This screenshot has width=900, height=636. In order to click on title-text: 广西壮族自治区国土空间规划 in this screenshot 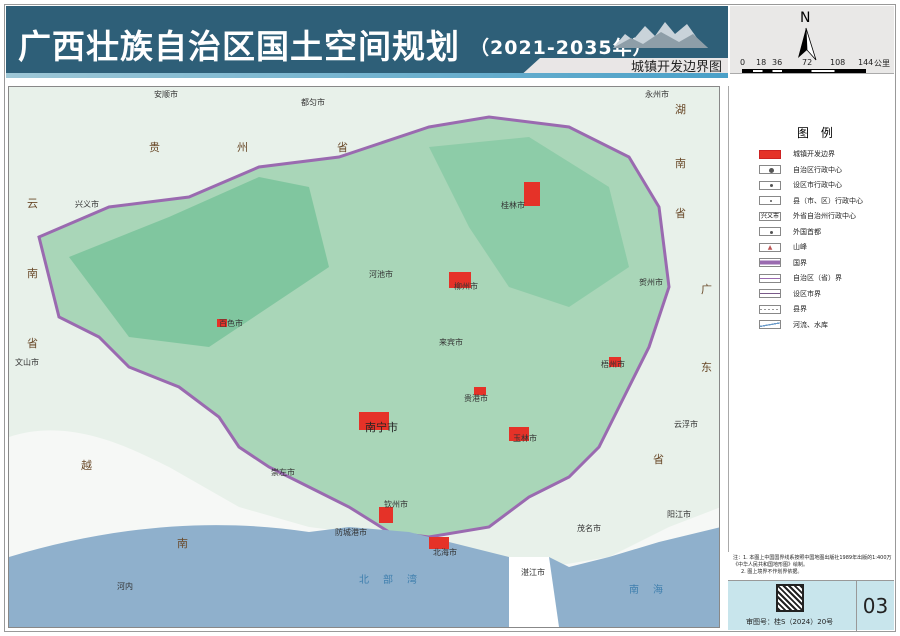, I will do `click(239, 46)`.